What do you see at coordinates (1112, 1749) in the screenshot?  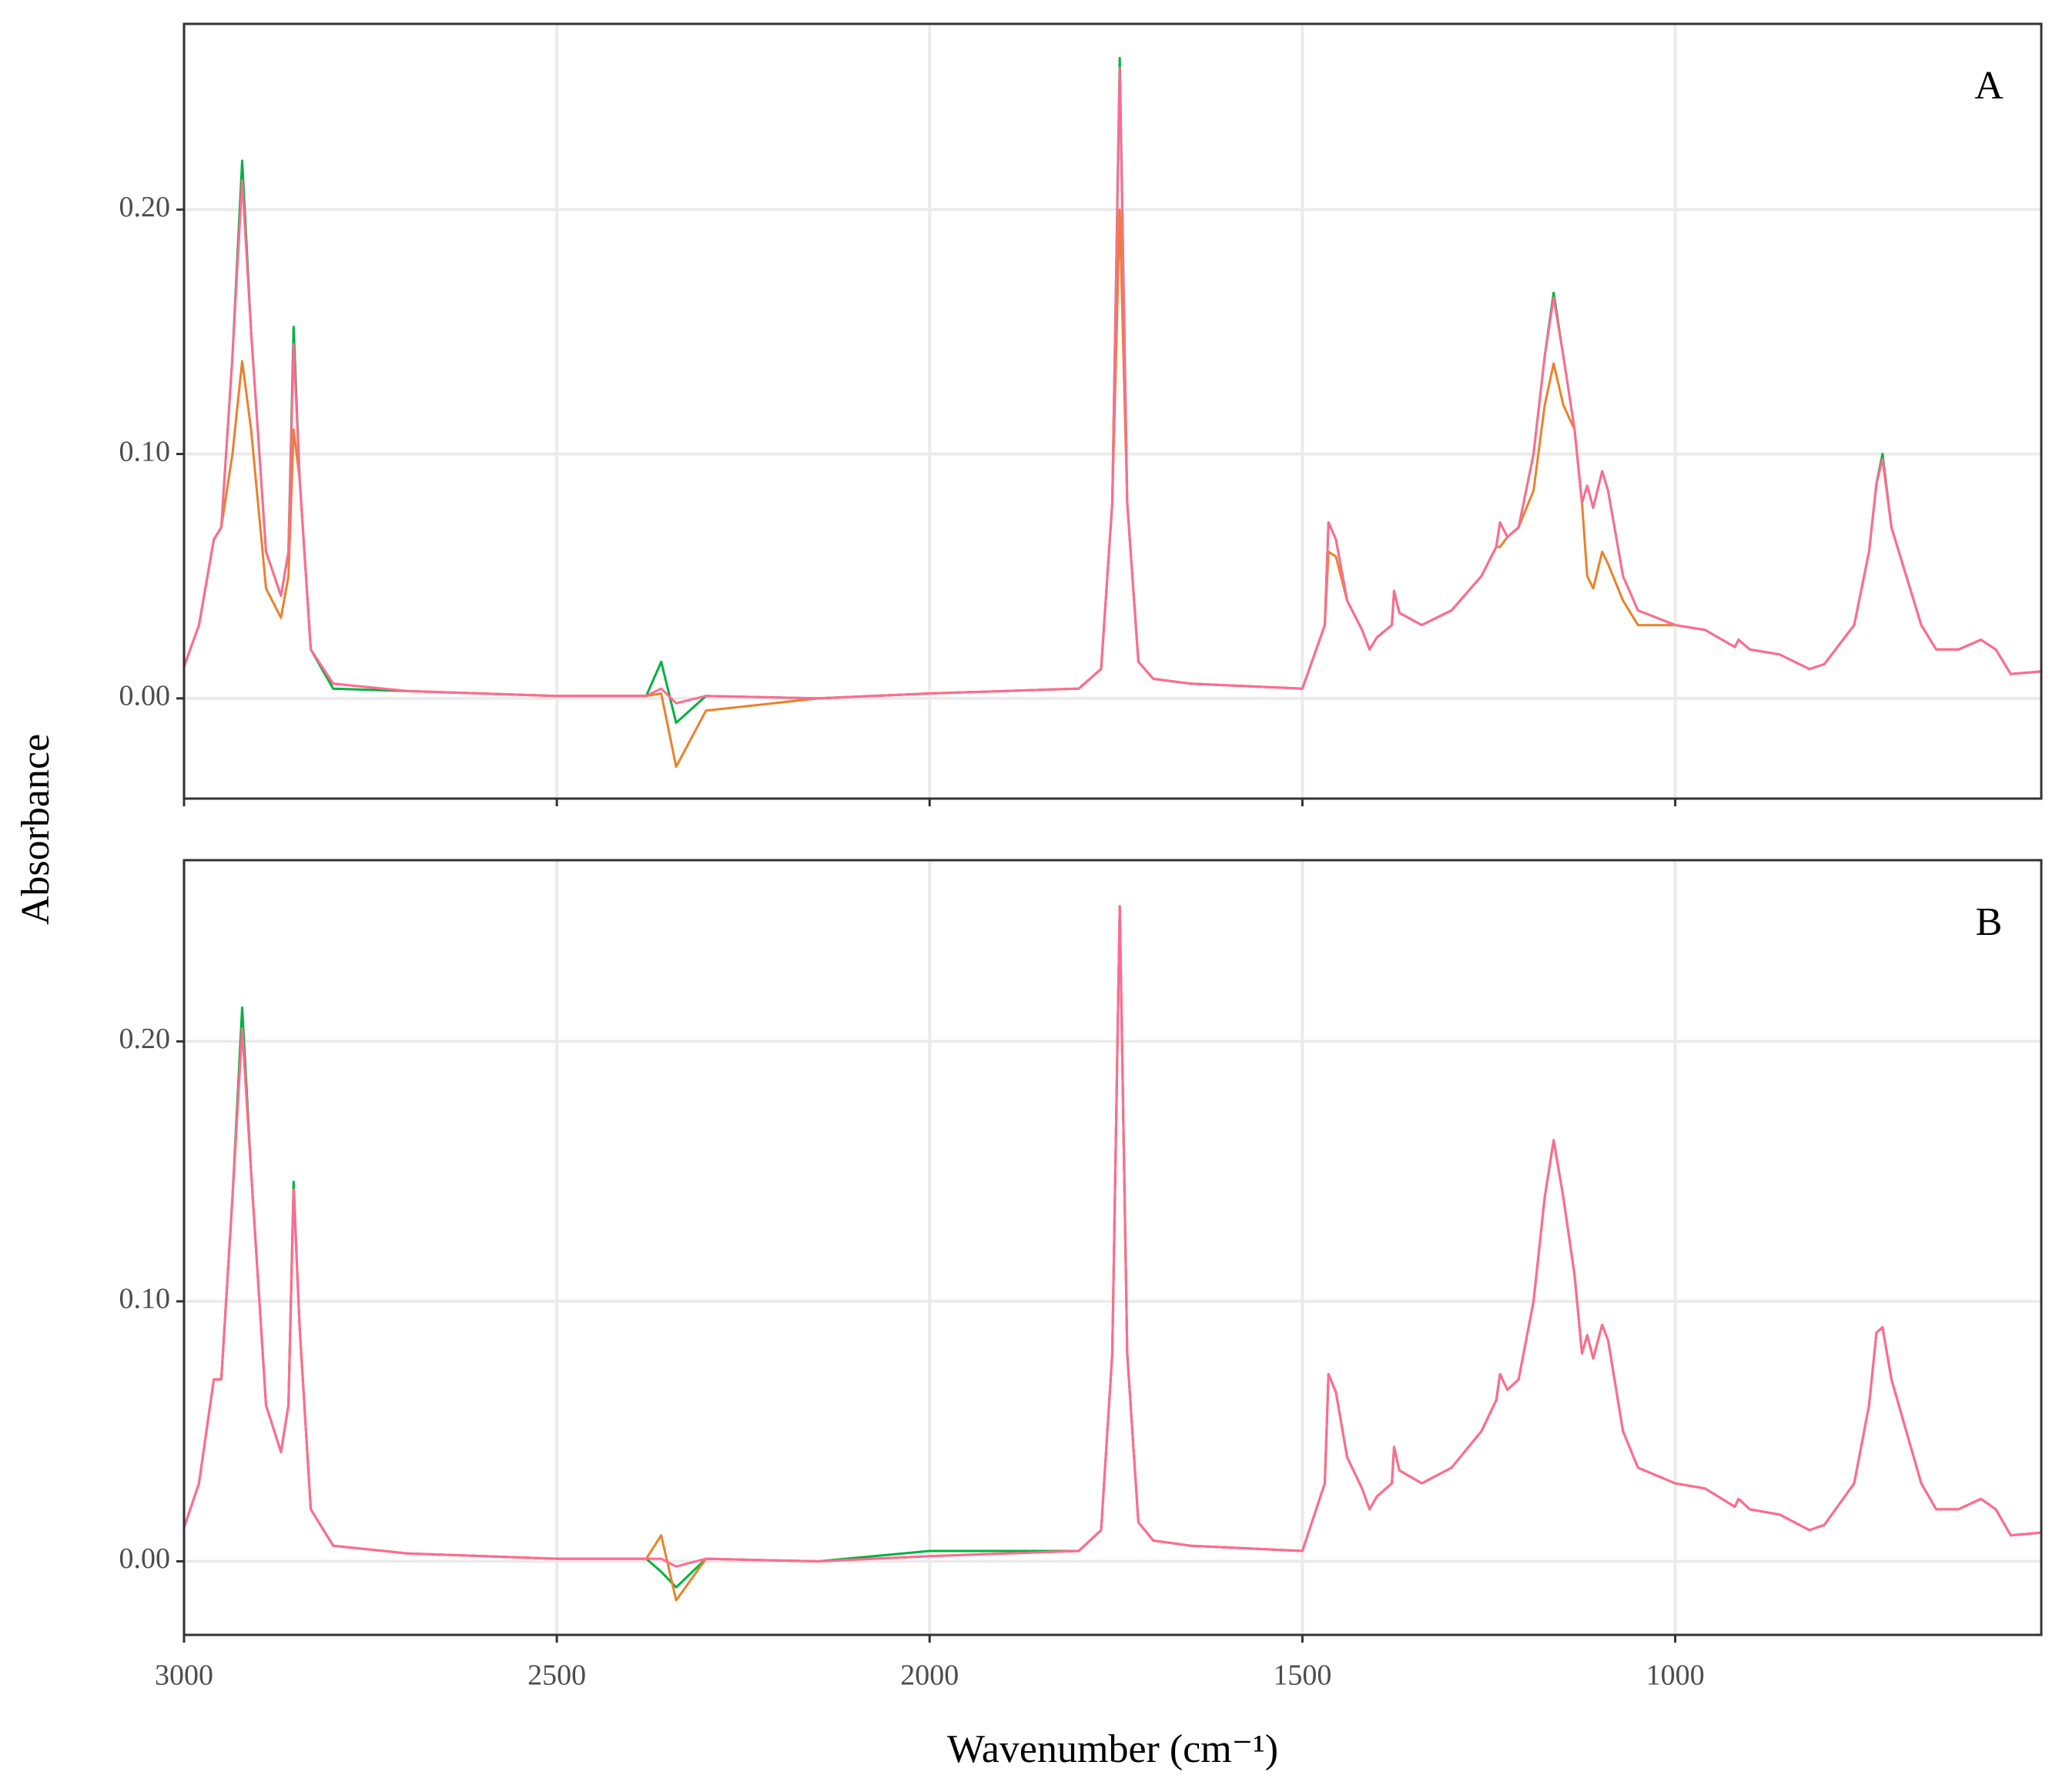 I see `x-axis-title: Wavenumber (cm⁻¹)` at bounding box center [1112, 1749].